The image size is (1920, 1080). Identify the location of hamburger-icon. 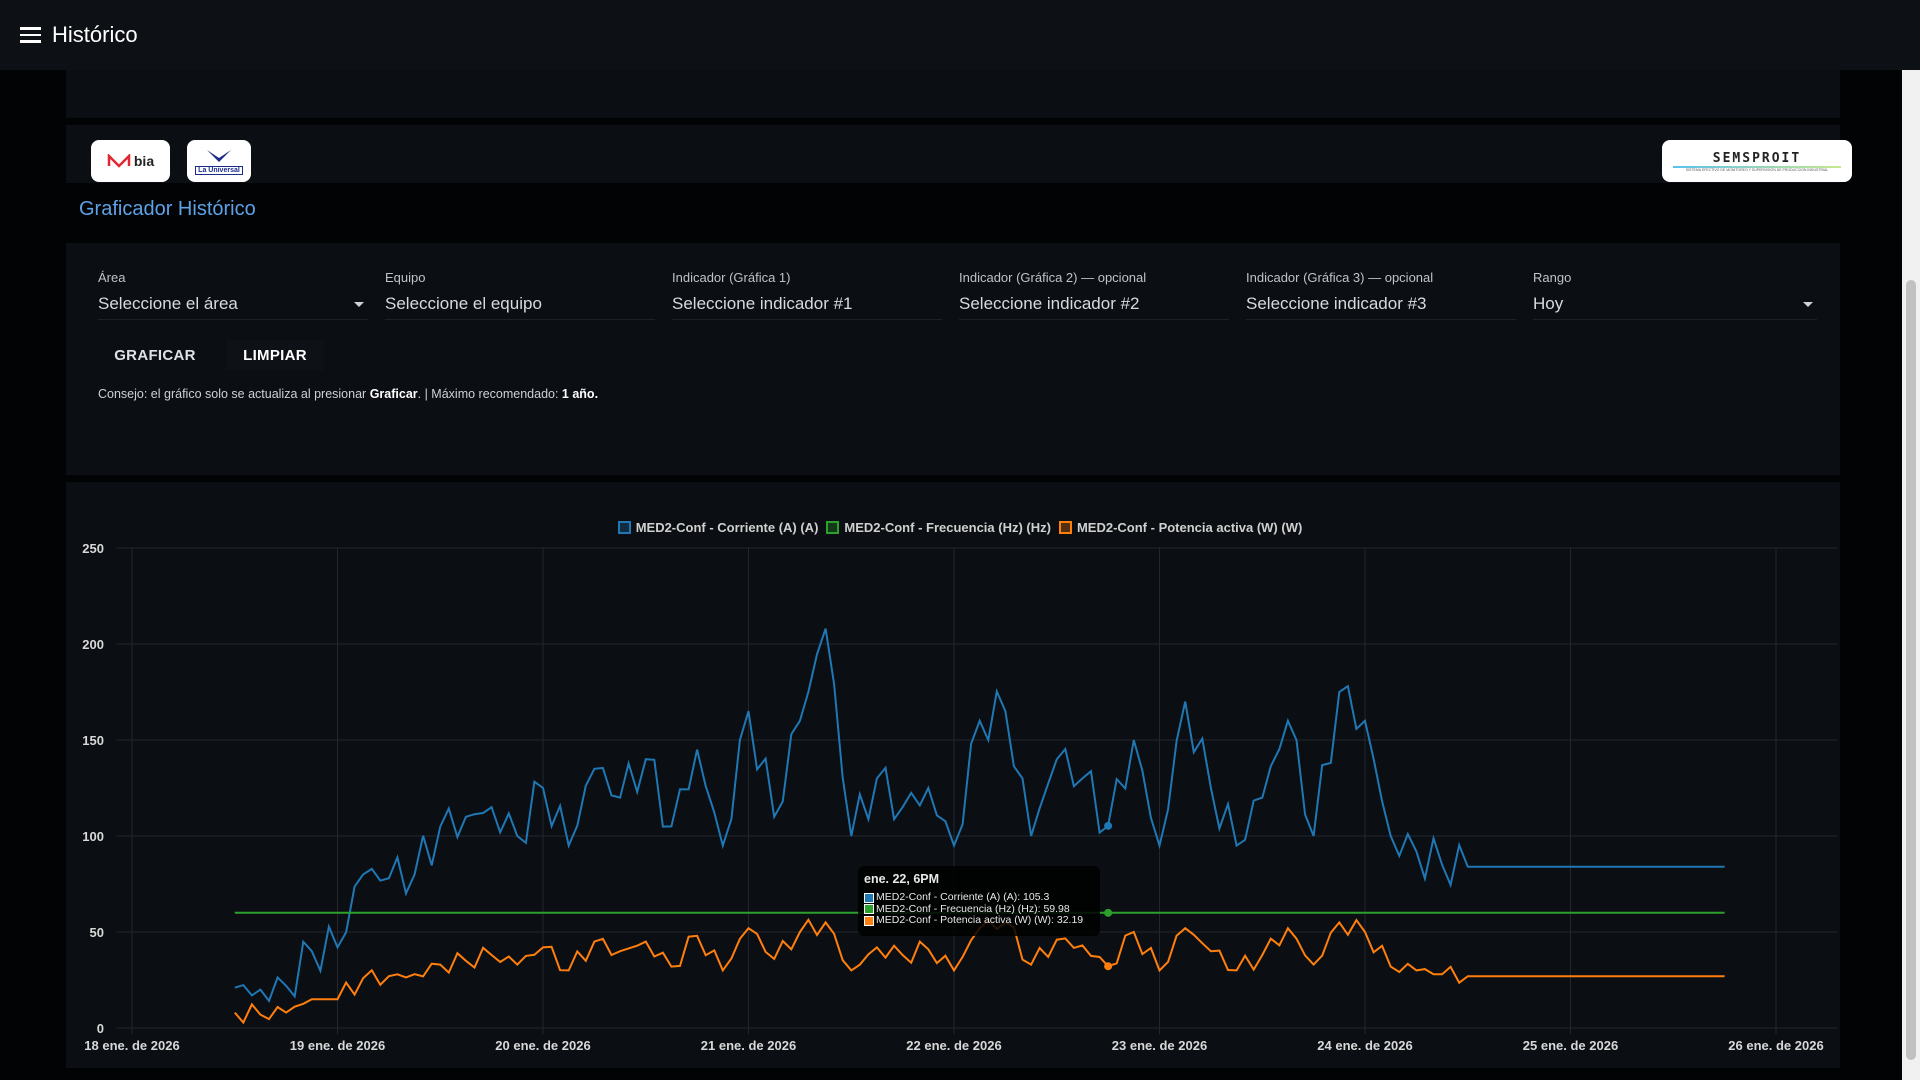
(30, 35).